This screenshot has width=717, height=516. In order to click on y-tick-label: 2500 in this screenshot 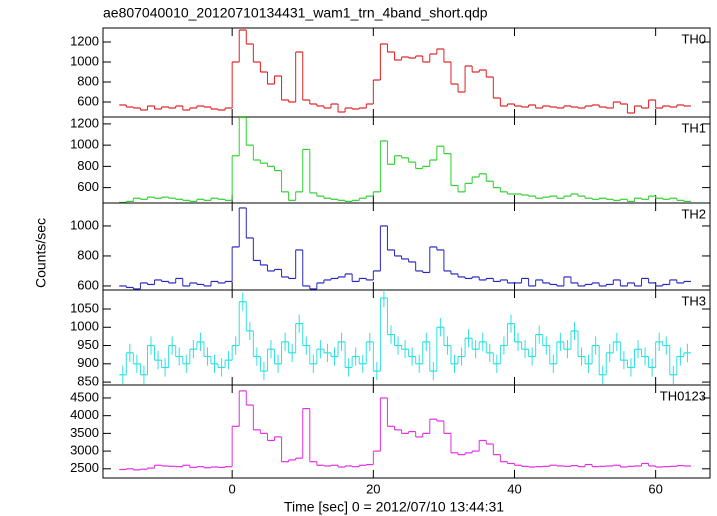, I will do `click(84, 467)`.